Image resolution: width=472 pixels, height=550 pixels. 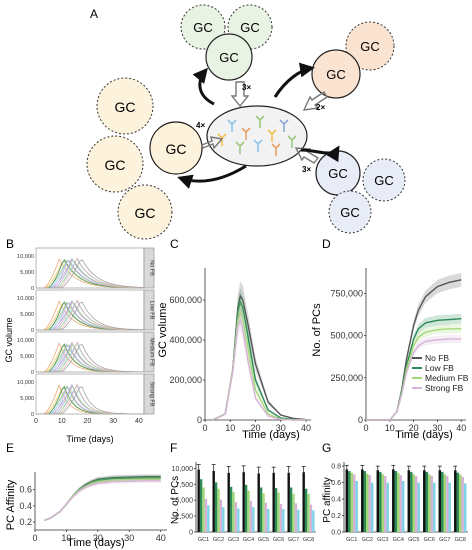 What do you see at coordinates (226, 42) in the screenshot?
I see `gc-cluster-green: GC GC GC` at bounding box center [226, 42].